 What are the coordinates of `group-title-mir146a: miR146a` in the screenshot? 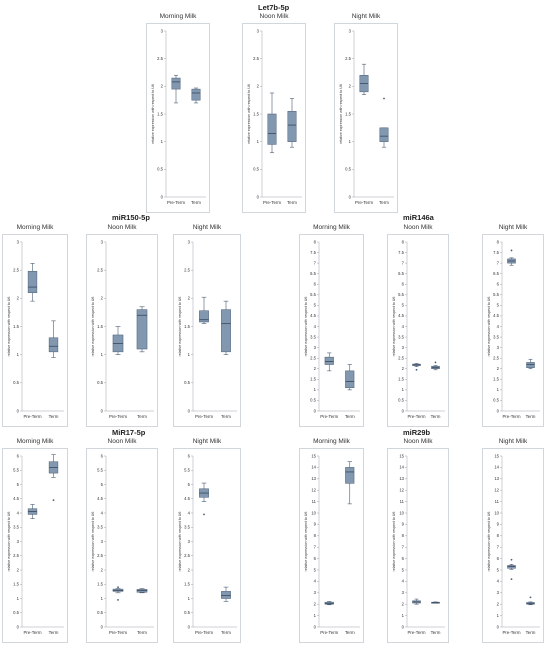 It's located at (418, 217).